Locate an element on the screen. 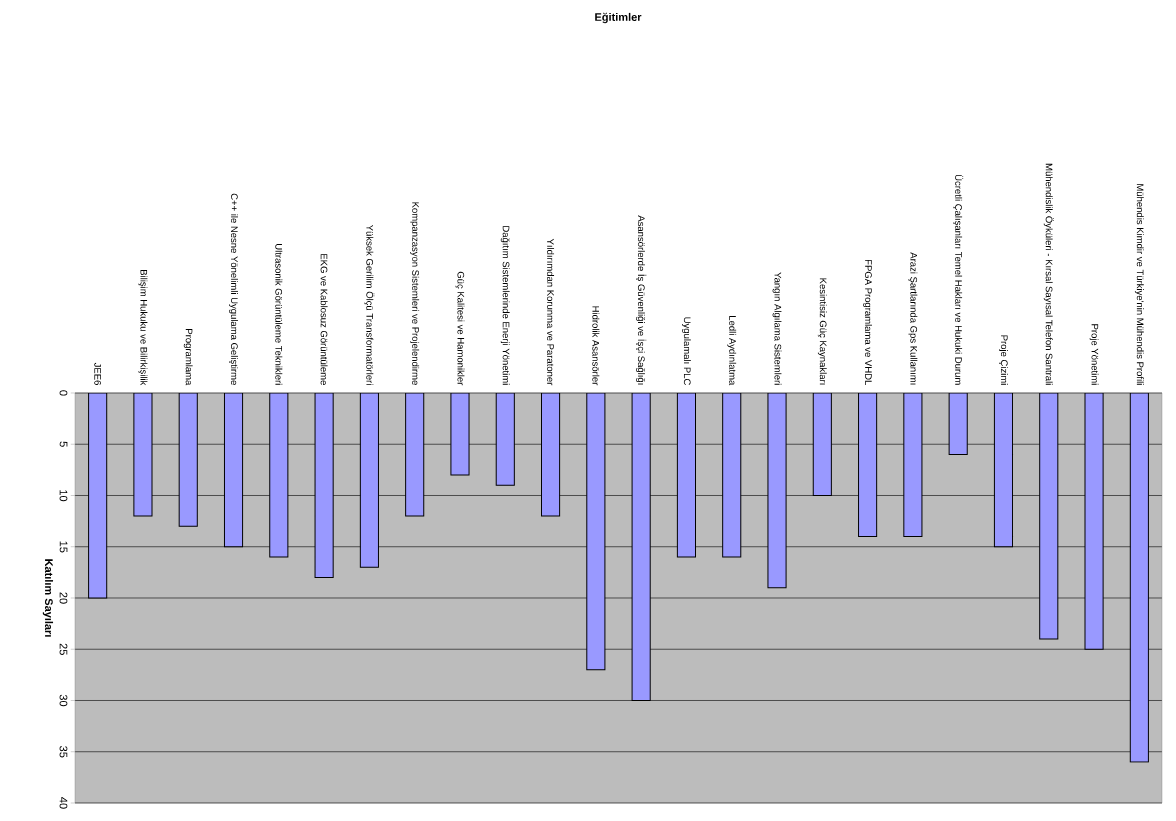  x-tick-label: Hidrolik Asansörler is located at coordinates (596, 346).